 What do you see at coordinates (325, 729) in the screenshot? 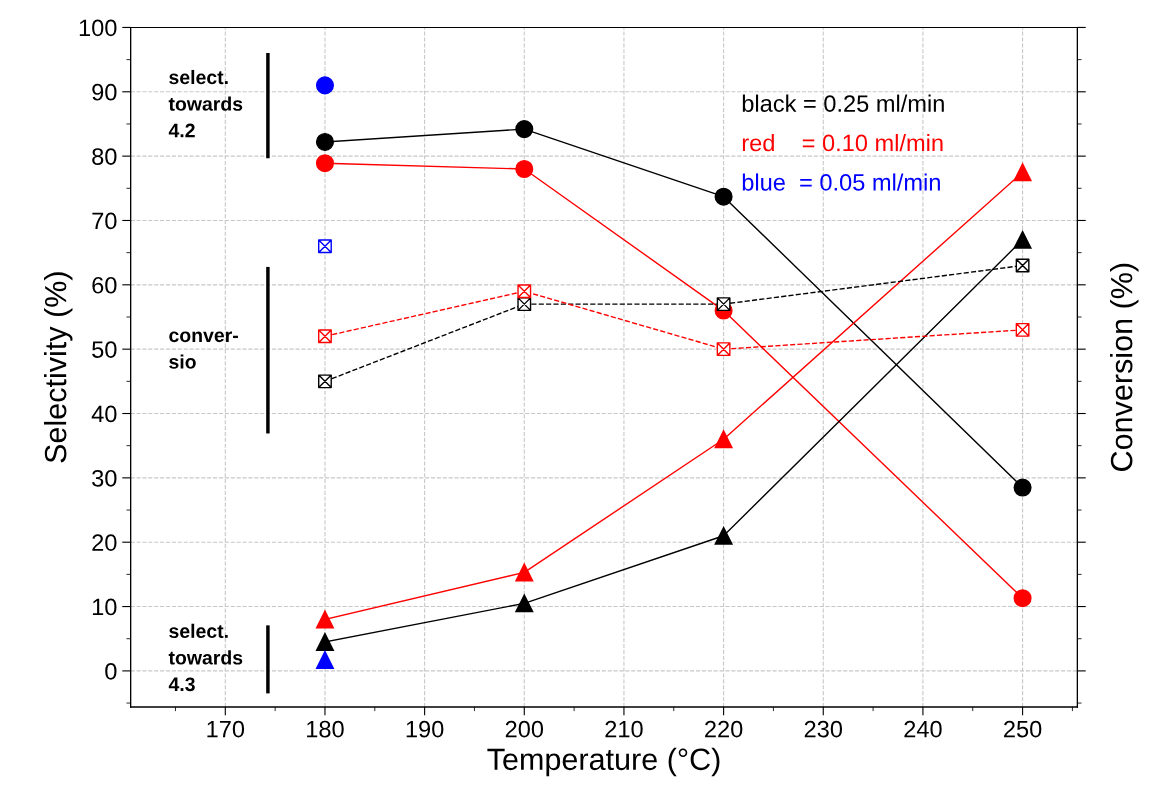
I see `x-tick-label: 180` at bounding box center [325, 729].